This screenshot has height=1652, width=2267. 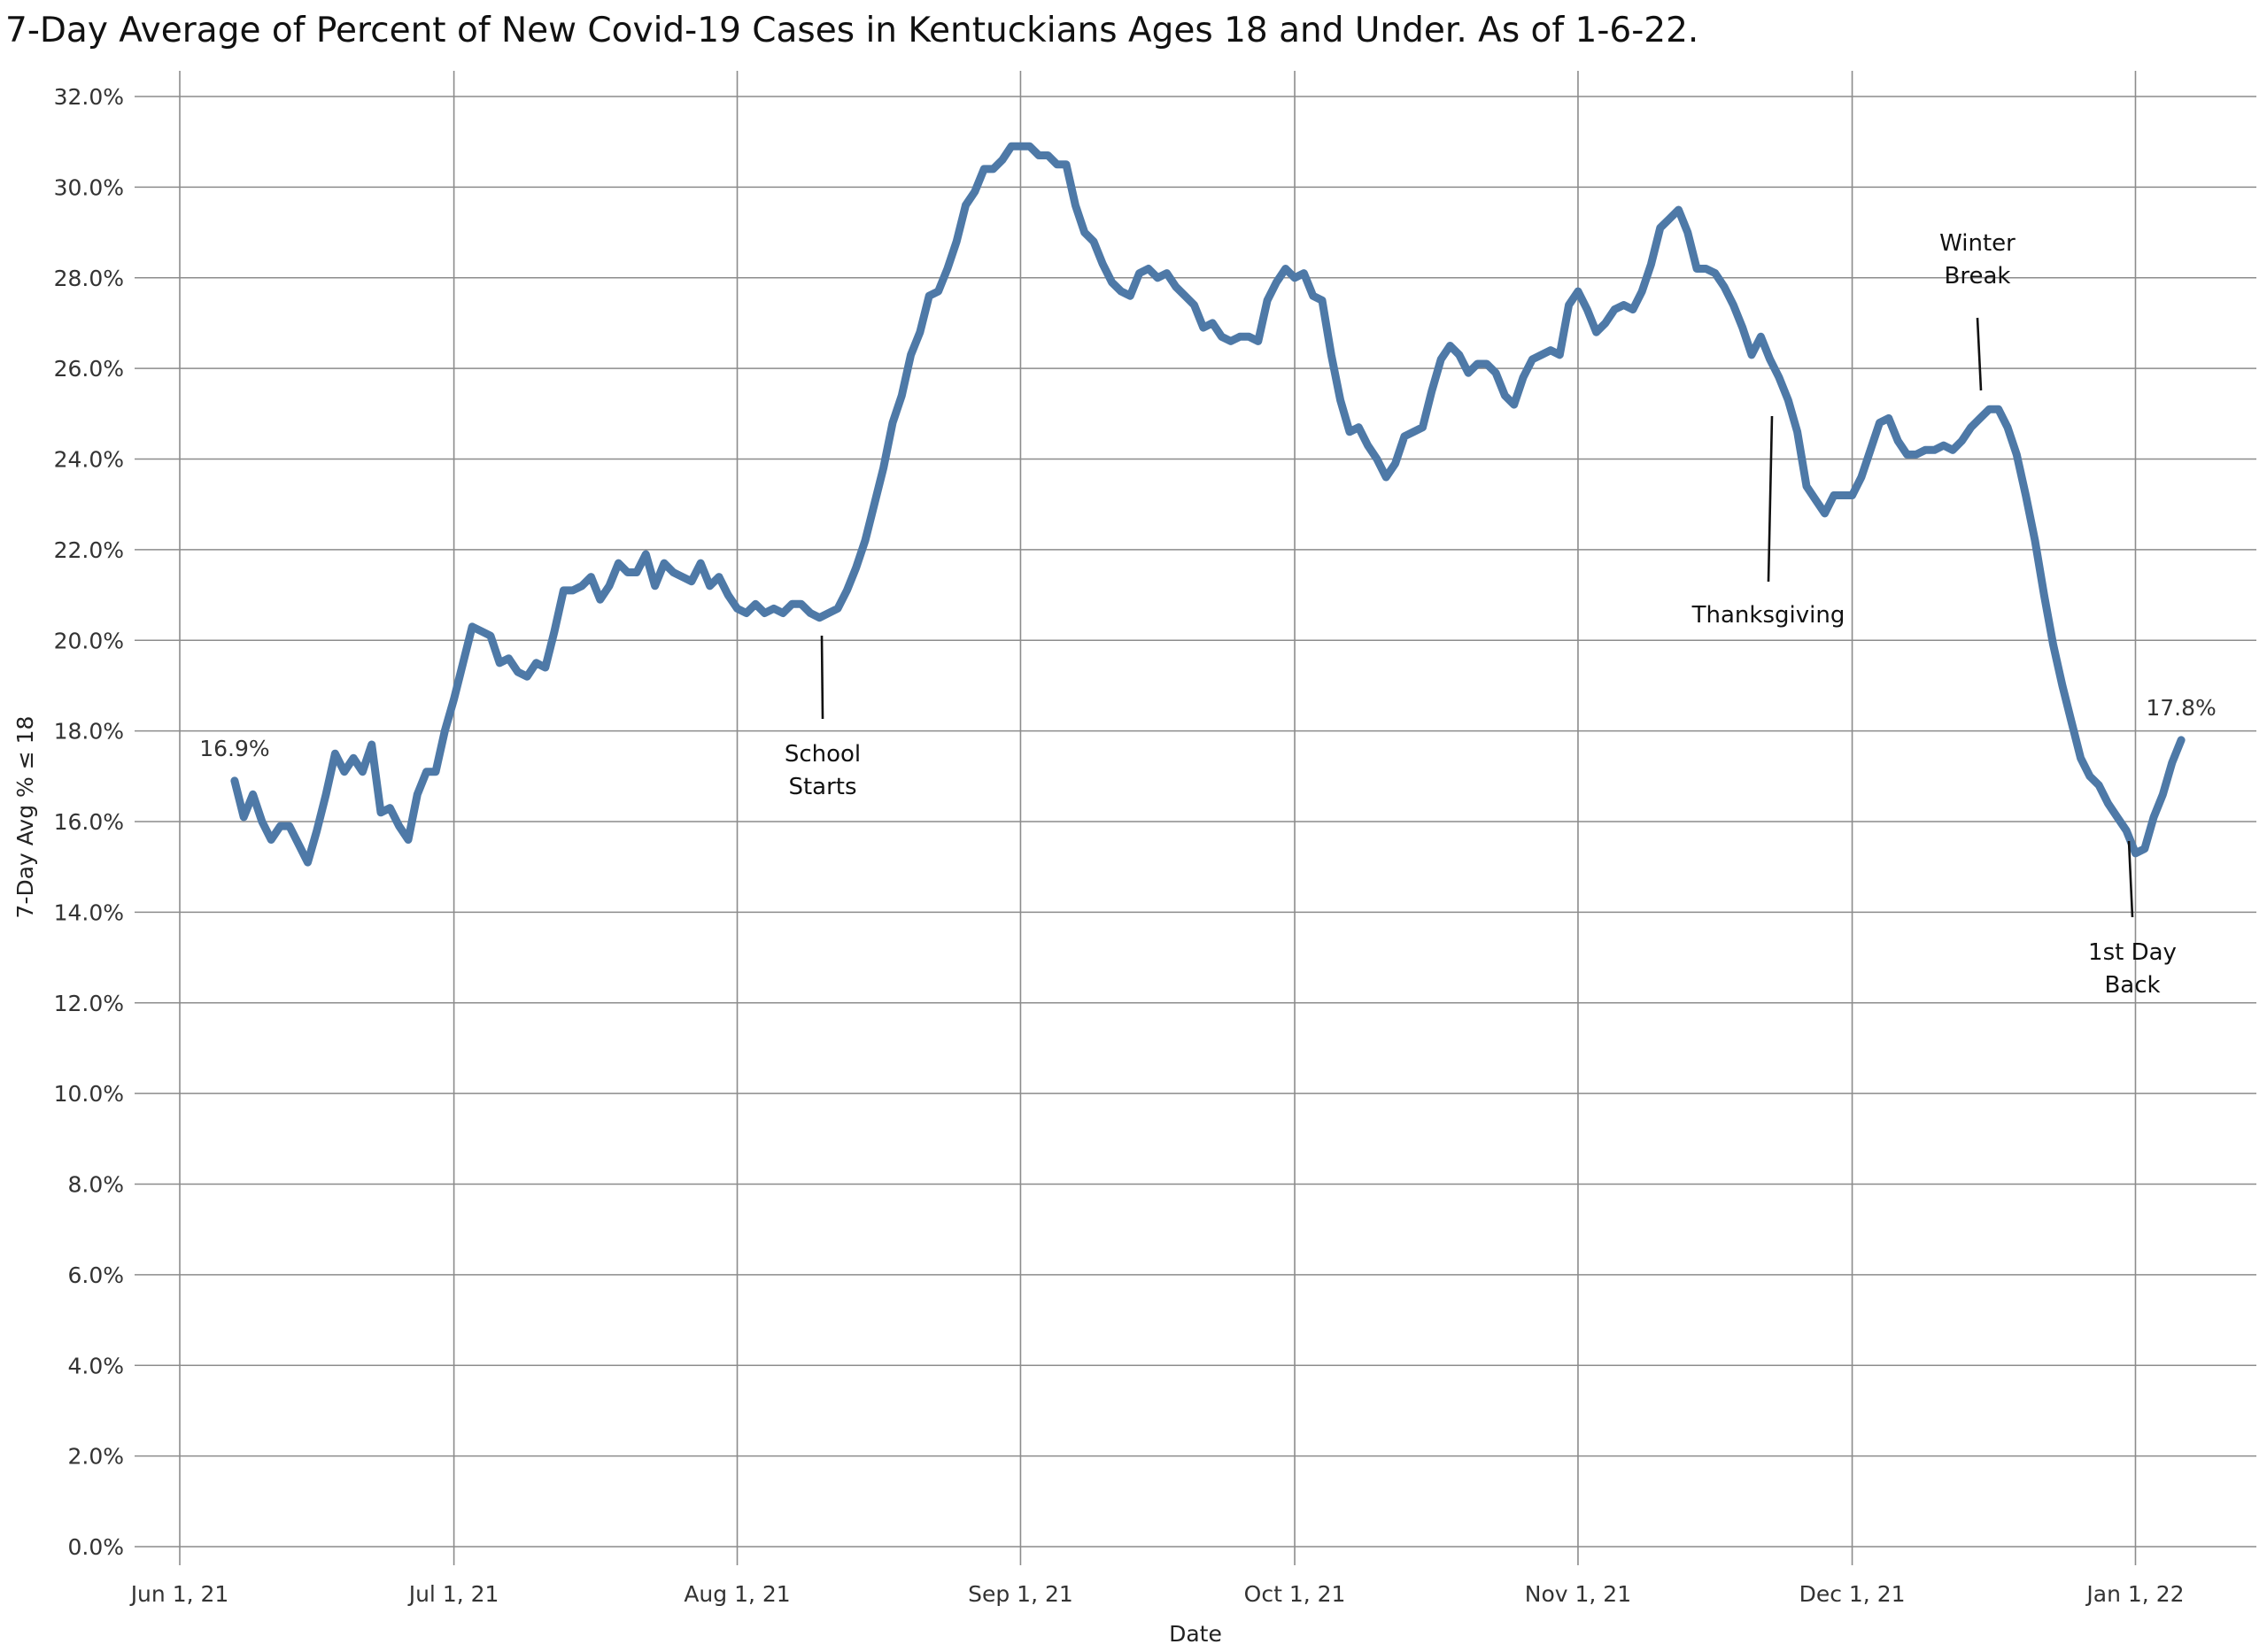 What do you see at coordinates (89, 97) in the screenshot?
I see `y-tick-label: 32.0%` at bounding box center [89, 97].